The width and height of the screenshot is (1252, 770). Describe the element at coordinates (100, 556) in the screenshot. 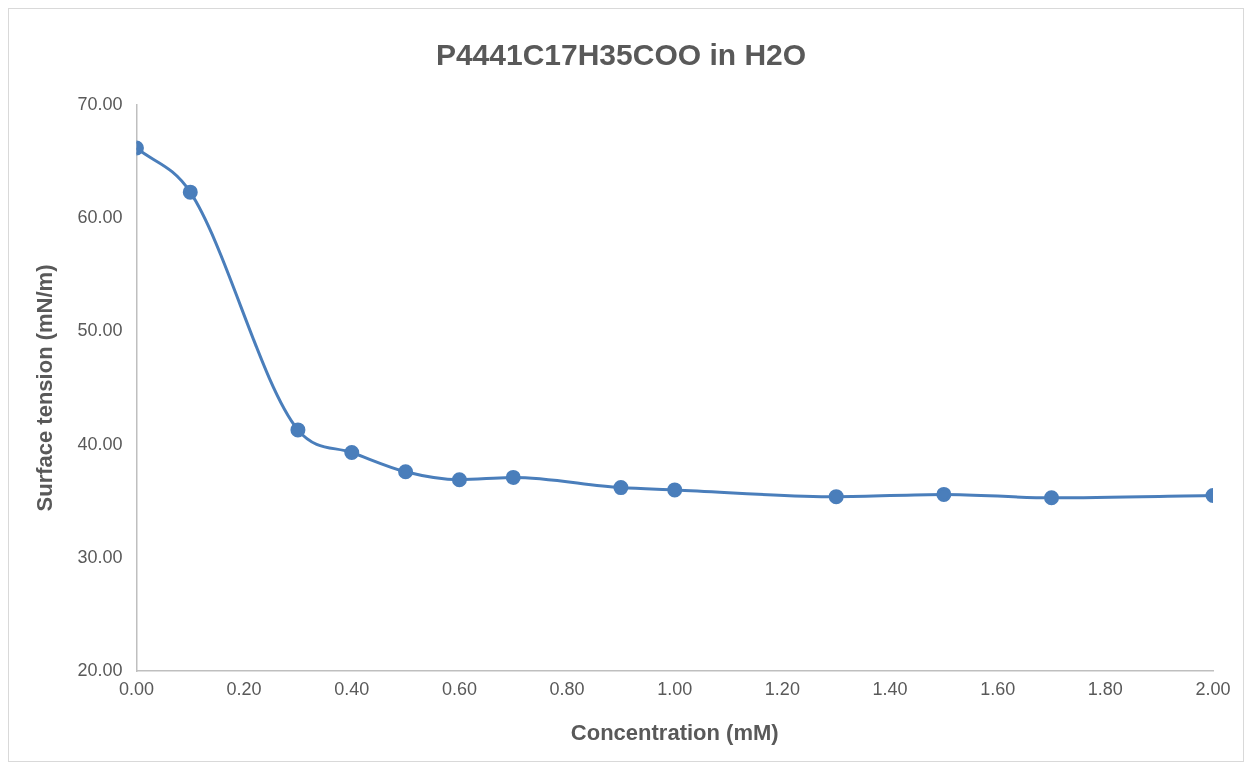

I see `y-tick-label: 30.00` at that location.